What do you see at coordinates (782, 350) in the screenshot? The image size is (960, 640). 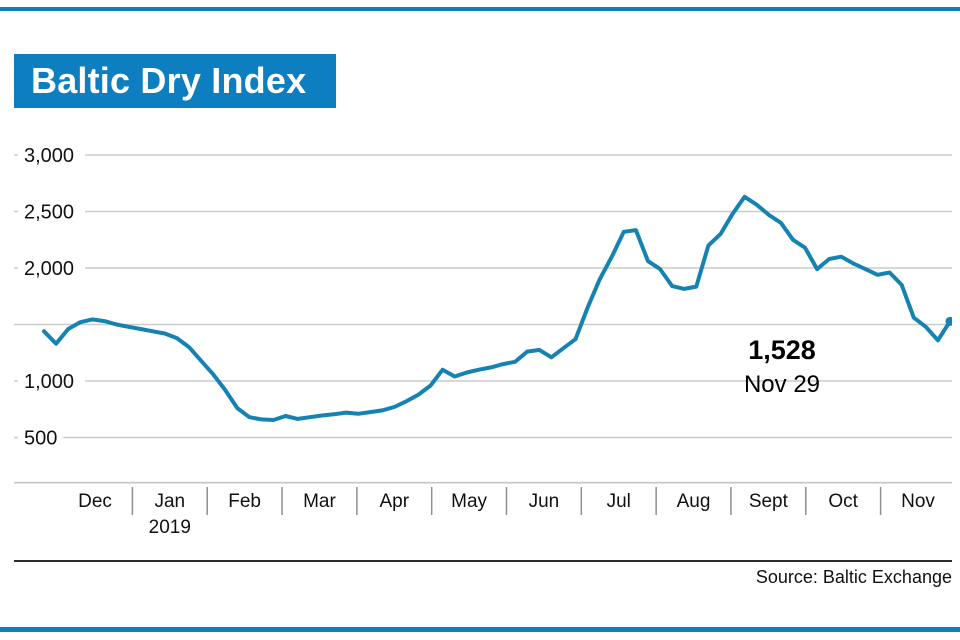 I see `annotation-value: 1,528` at bounding box center [782, 350].